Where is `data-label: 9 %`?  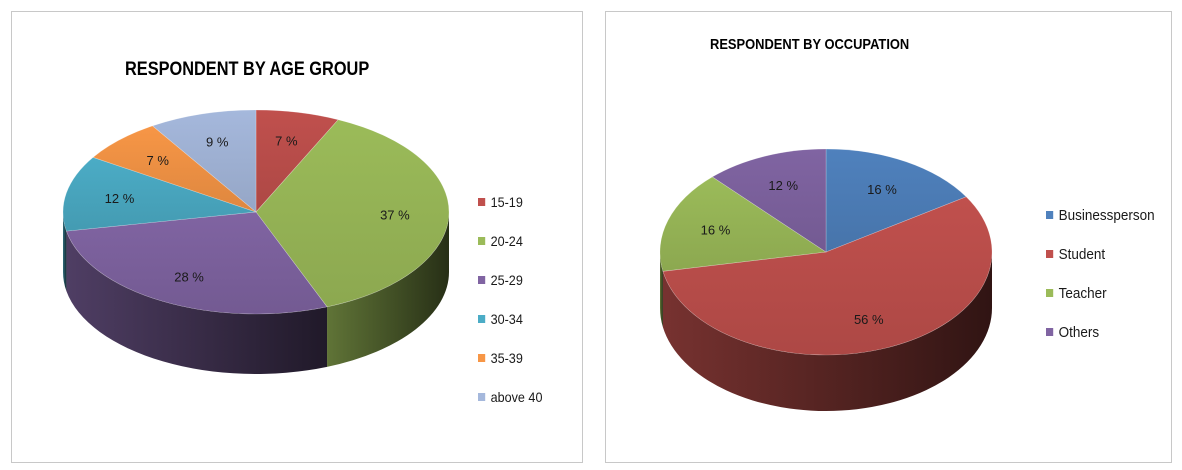 data-label: 9 % is located at coordinates (217, 141).